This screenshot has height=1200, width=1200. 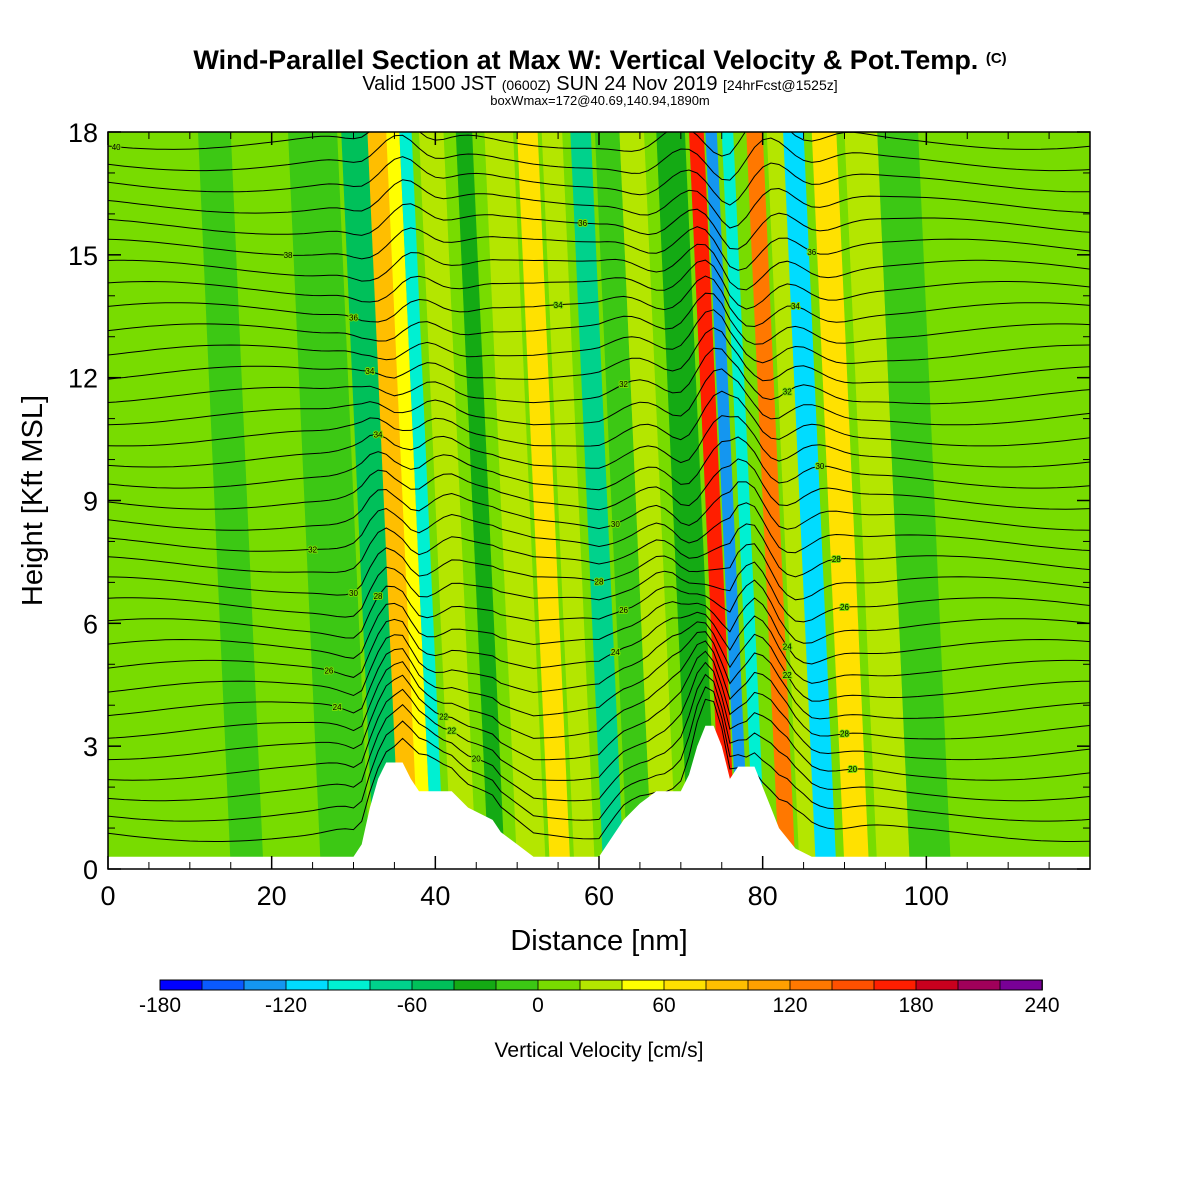 What do you see at coordinates (926, 896) in the screenshot?
I see `x-tick-label: 100` at bounding box center [926, 896].